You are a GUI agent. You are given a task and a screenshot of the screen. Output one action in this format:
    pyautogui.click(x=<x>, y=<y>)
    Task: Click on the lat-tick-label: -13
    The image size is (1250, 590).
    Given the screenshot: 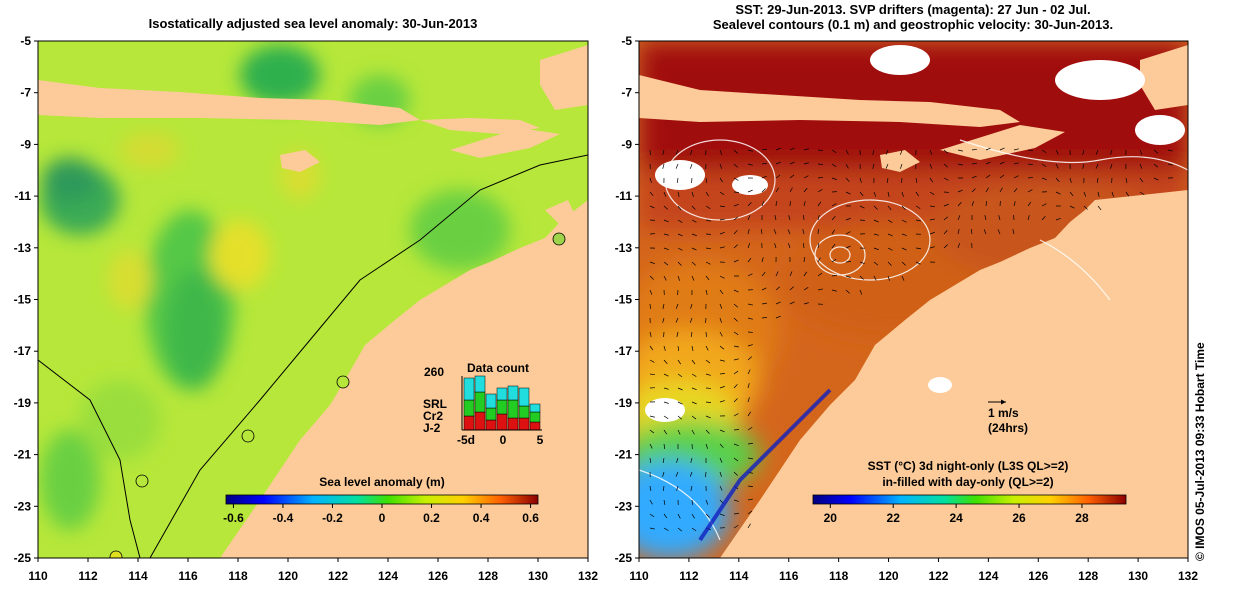 What is the action you would take?
    pyautogui.click(x=624, y=248)
    